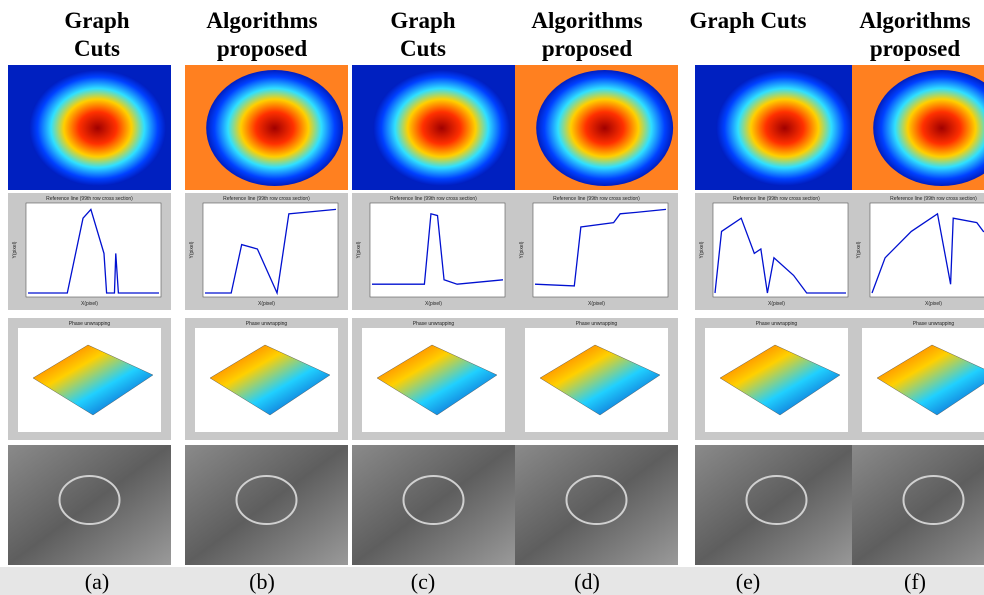  What do you see at coordinates (492, 581) in the screenshot?
I see `caption-bar` at bounding box center [492, 581].